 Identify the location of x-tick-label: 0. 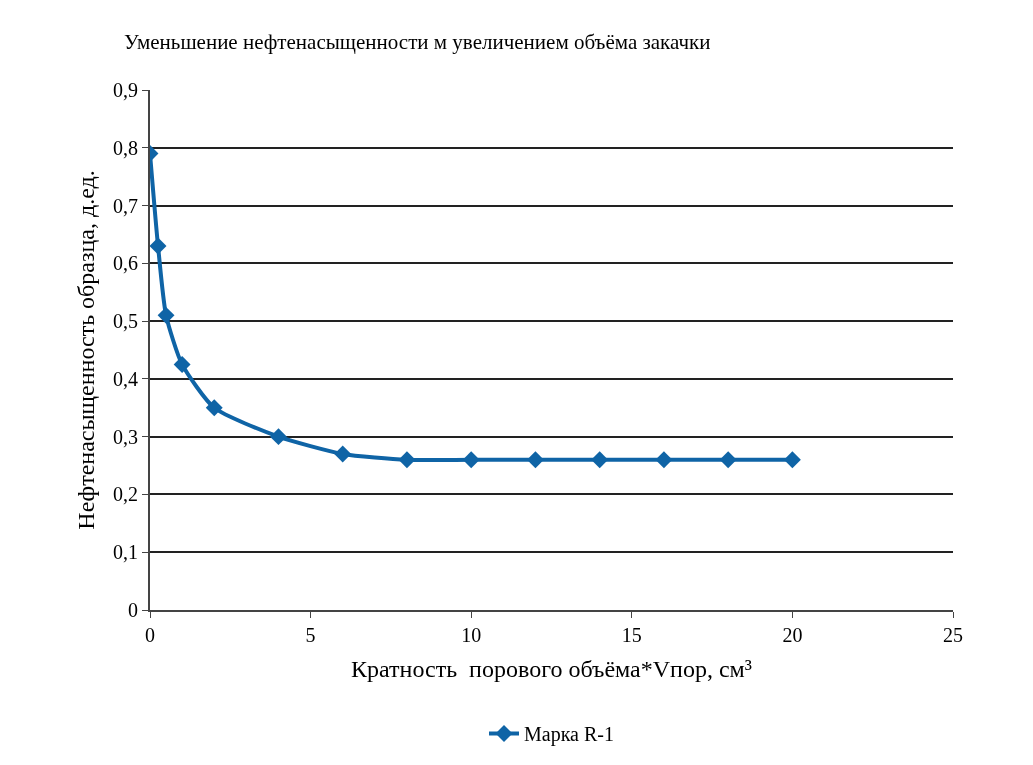
(150, 635).